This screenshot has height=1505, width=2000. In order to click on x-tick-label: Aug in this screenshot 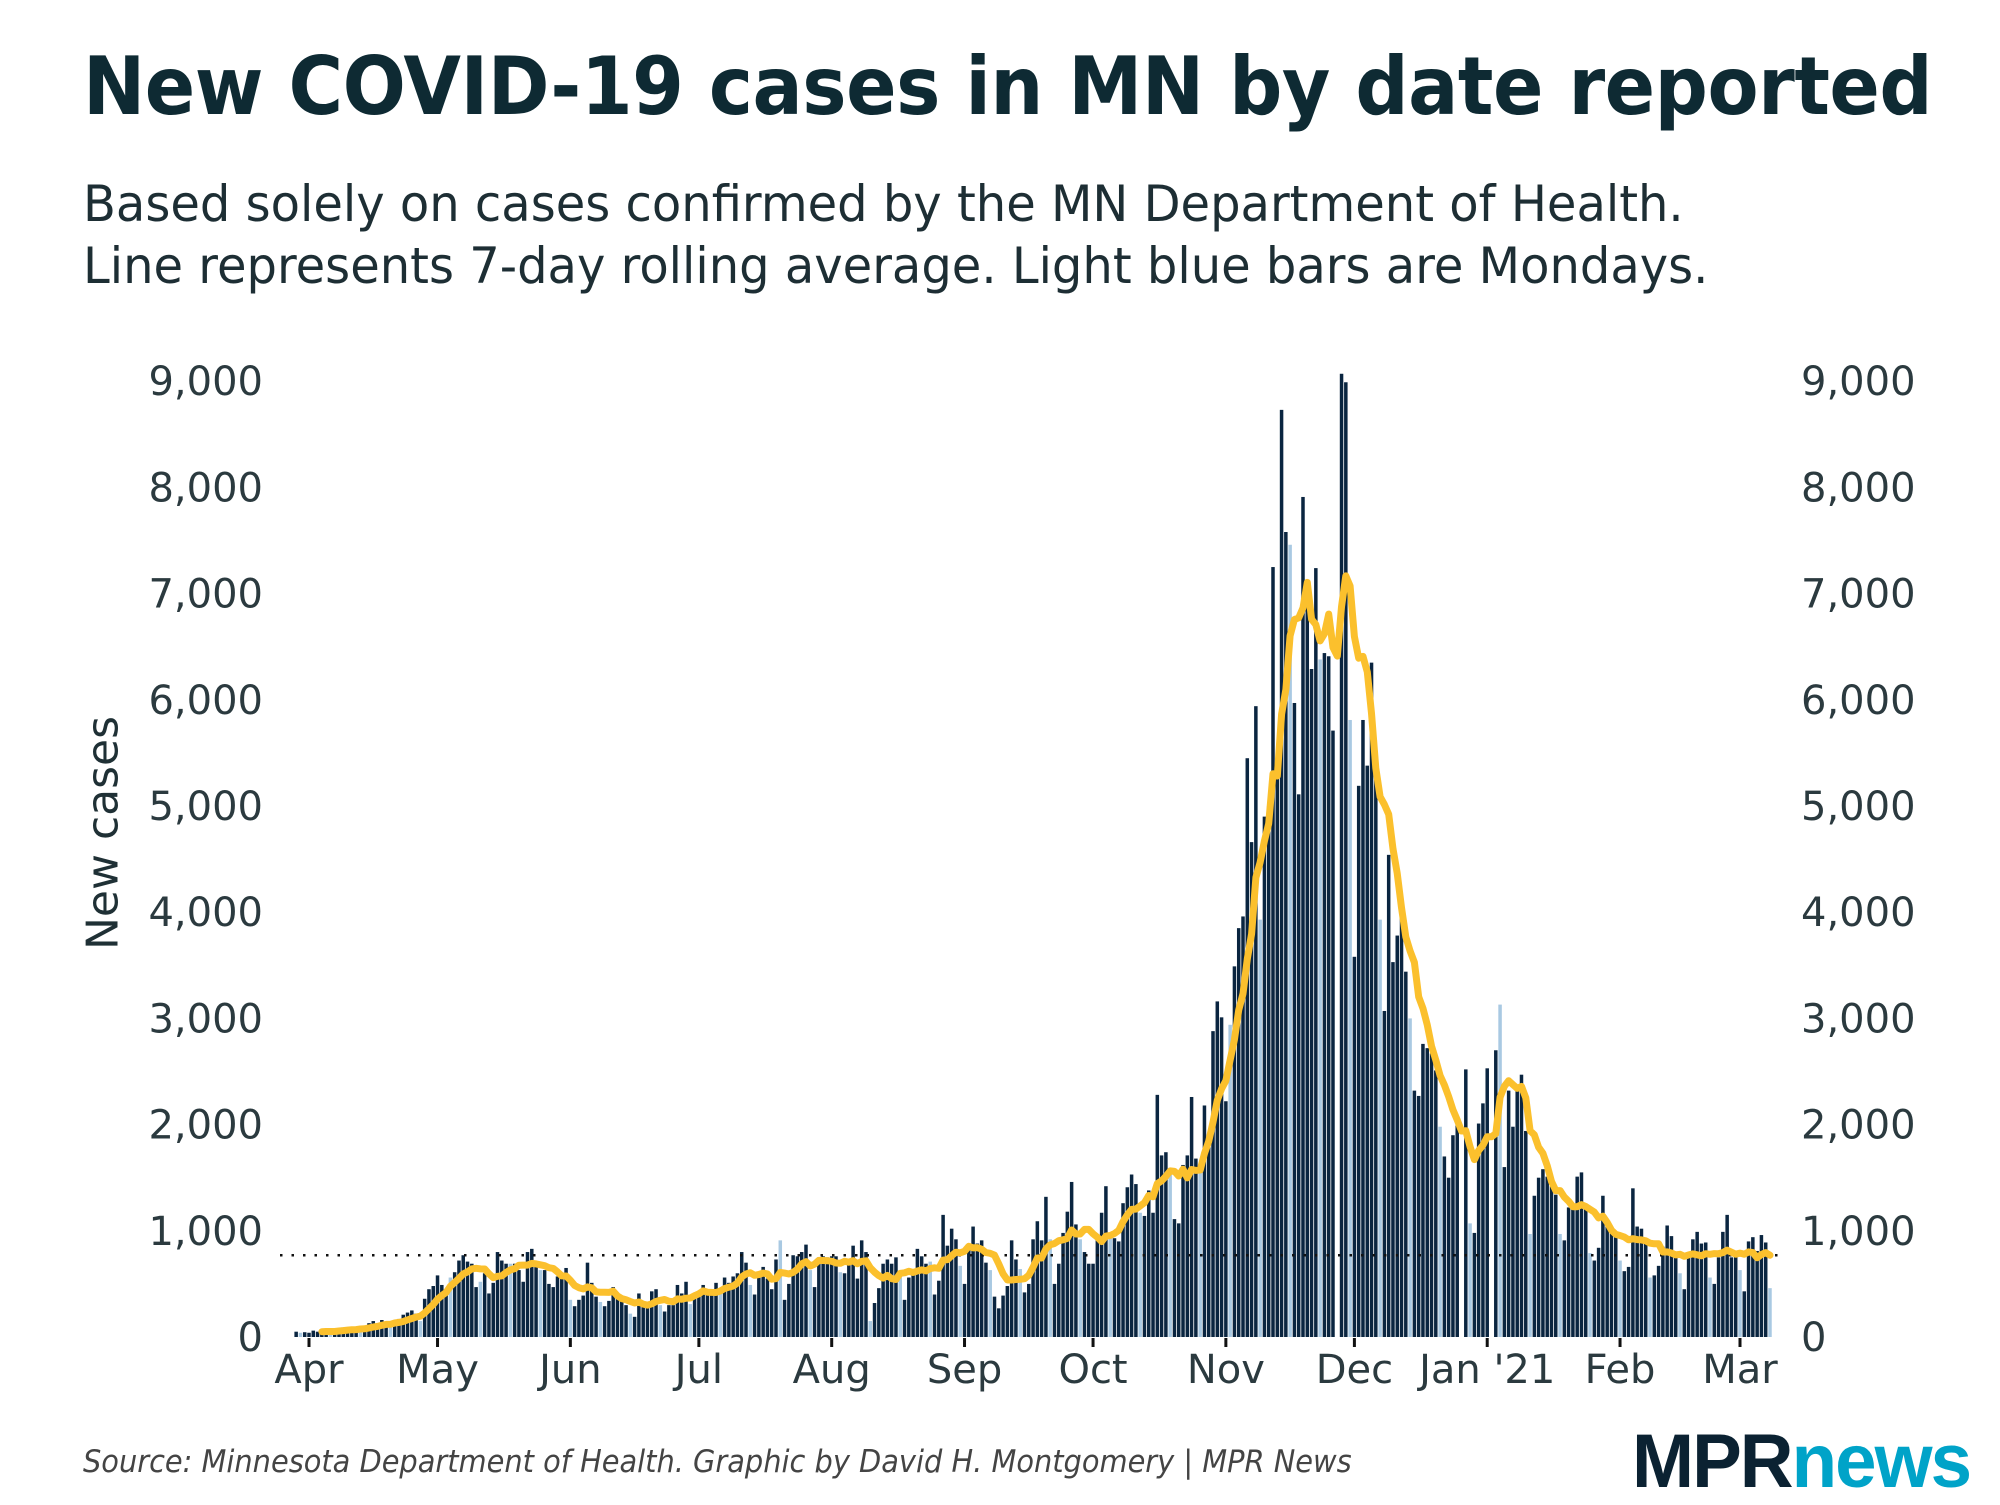, I will do `click(832, 1370)`.